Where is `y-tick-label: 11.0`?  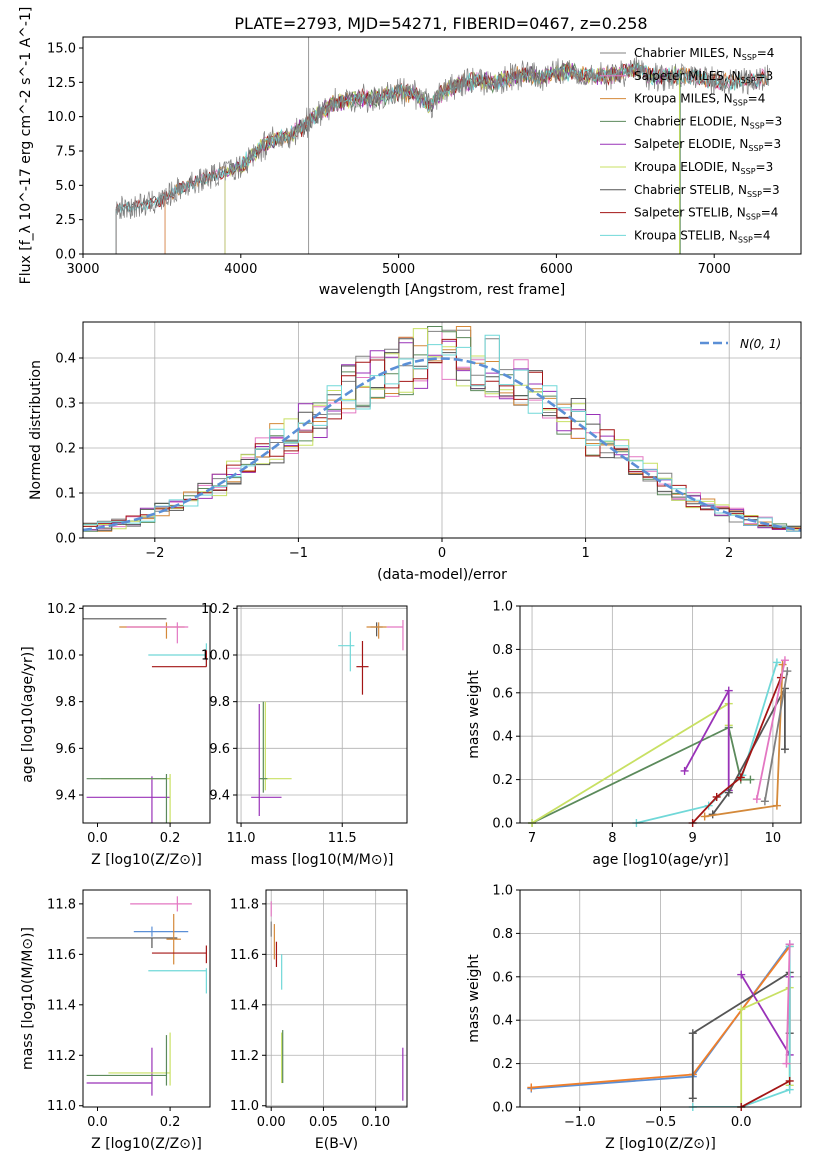 y-tick-label: 11.0 is located at coordinates (244, 1106).